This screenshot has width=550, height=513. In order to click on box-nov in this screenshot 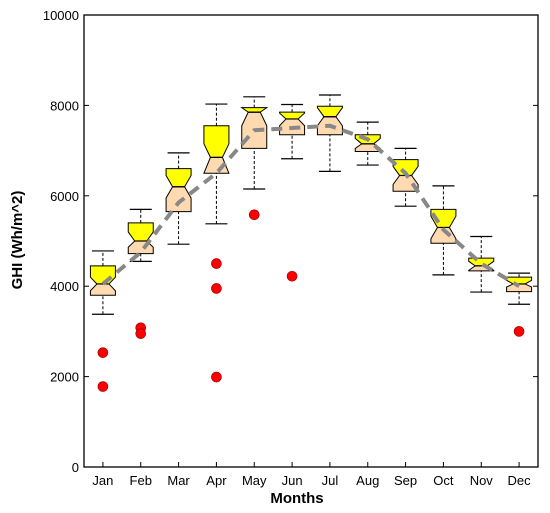, I will do `click(481, 264)`.